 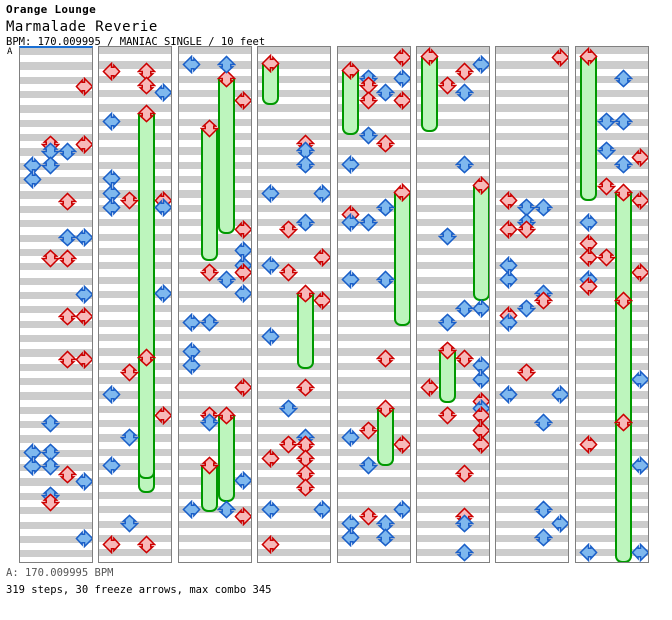 I want to click on stepchart-column, so click(x=294, y=304).